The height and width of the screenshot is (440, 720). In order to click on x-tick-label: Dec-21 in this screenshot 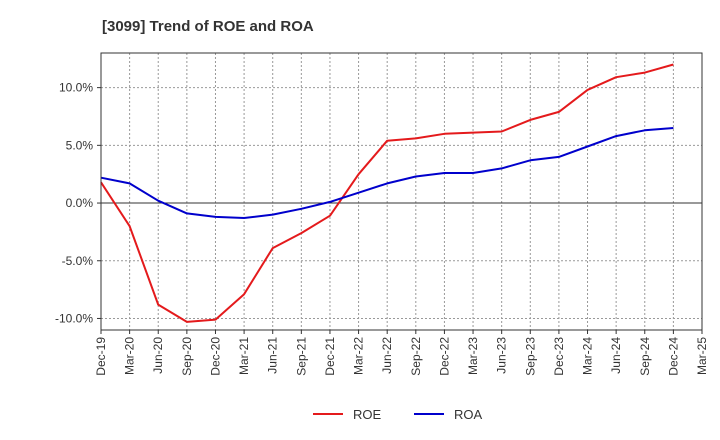, I will do `click(330, 356)`.